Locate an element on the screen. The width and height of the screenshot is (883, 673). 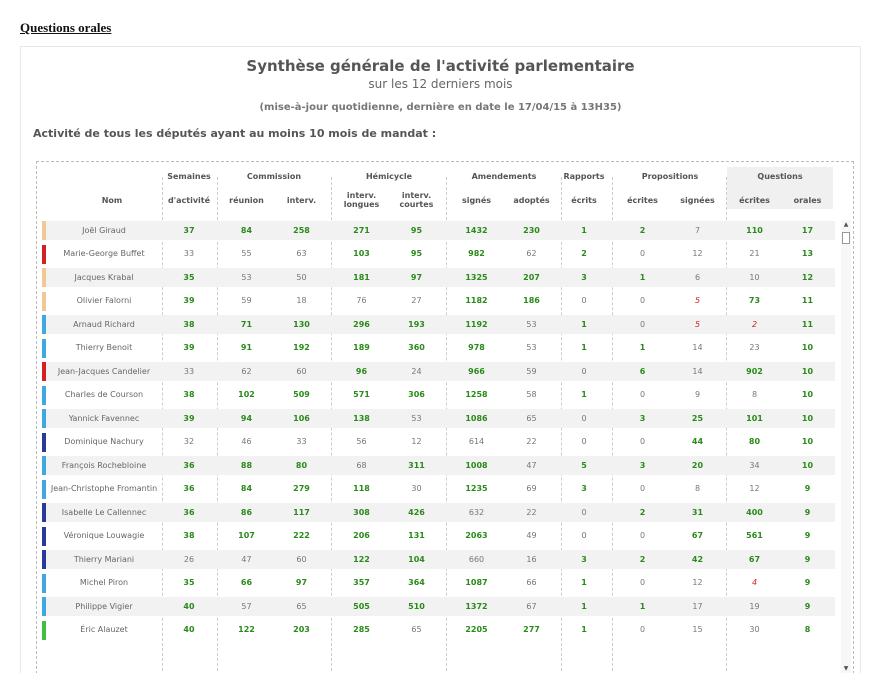
cell-signes: 1182 is located at coordinates (476, 300).